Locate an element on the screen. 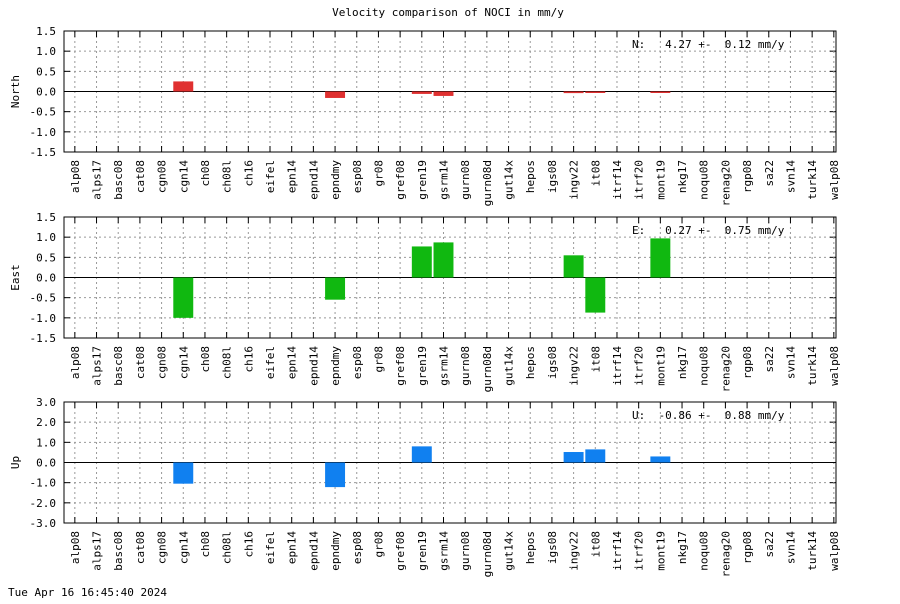 The height and width of the screenshot is (604, 900). y-tick-label: 1.5 is located at coordinates (46, 31).